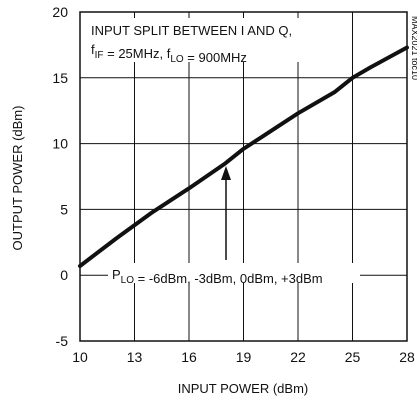  What do you see at coordinates (80, 357) in the screenshot?
I see `x-tick-label: 10` at bounding box center [80, 357].